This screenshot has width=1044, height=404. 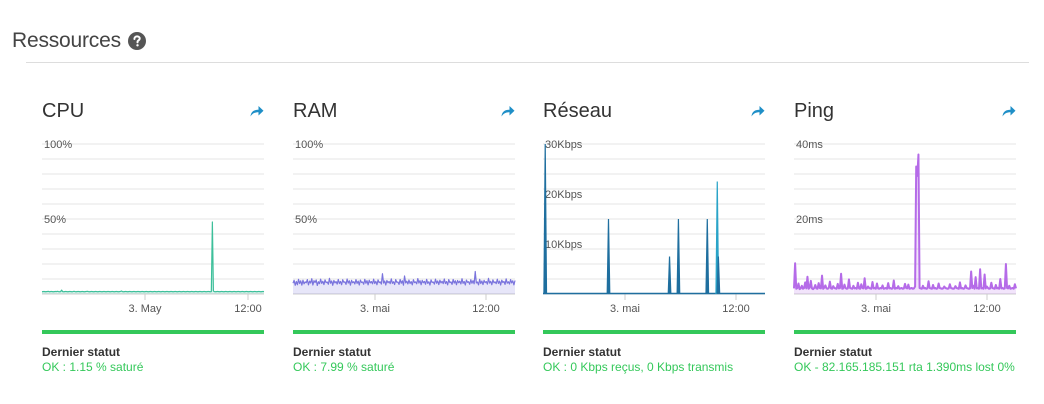 I want to click on ram-chart: 100% 50% 3. mai 12:00, so click(x=404, y=227).